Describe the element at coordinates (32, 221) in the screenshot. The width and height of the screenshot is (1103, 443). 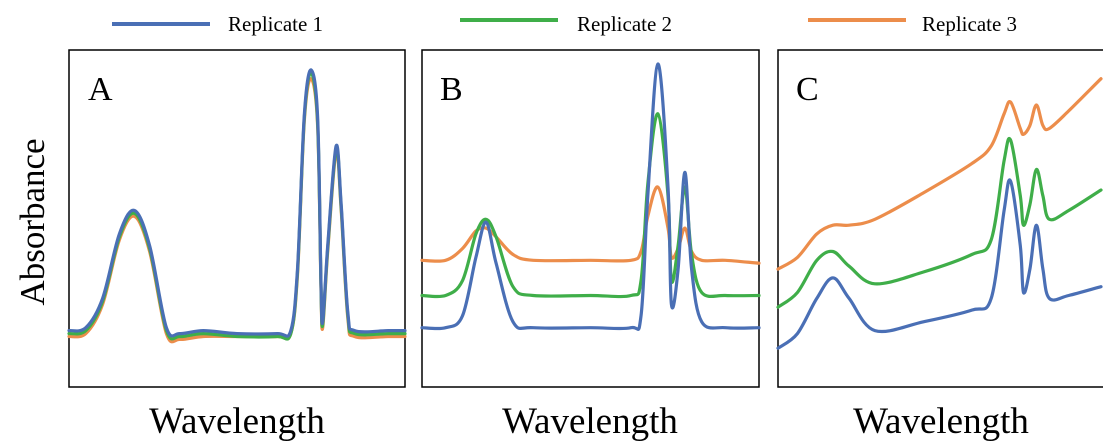
I see `y-axis-label: Absorbance` at that location.